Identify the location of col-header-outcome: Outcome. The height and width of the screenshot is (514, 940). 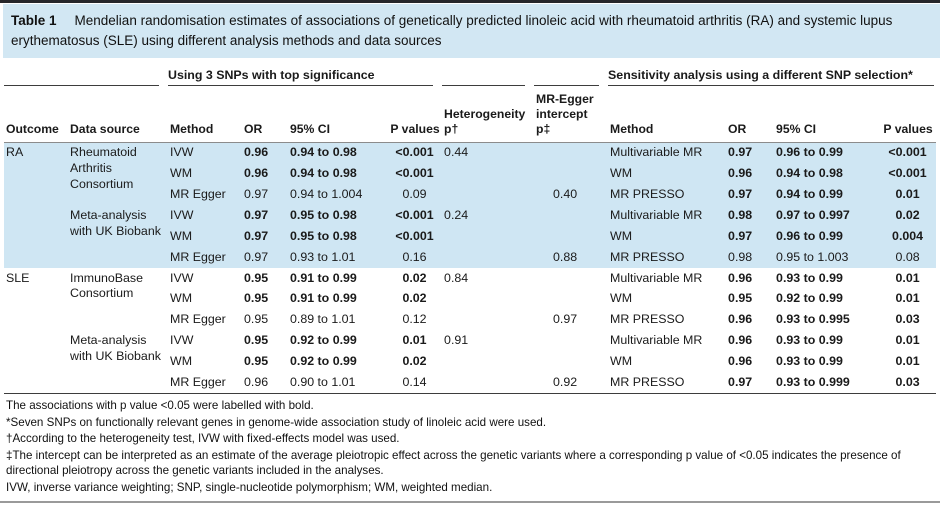
(36, 114).